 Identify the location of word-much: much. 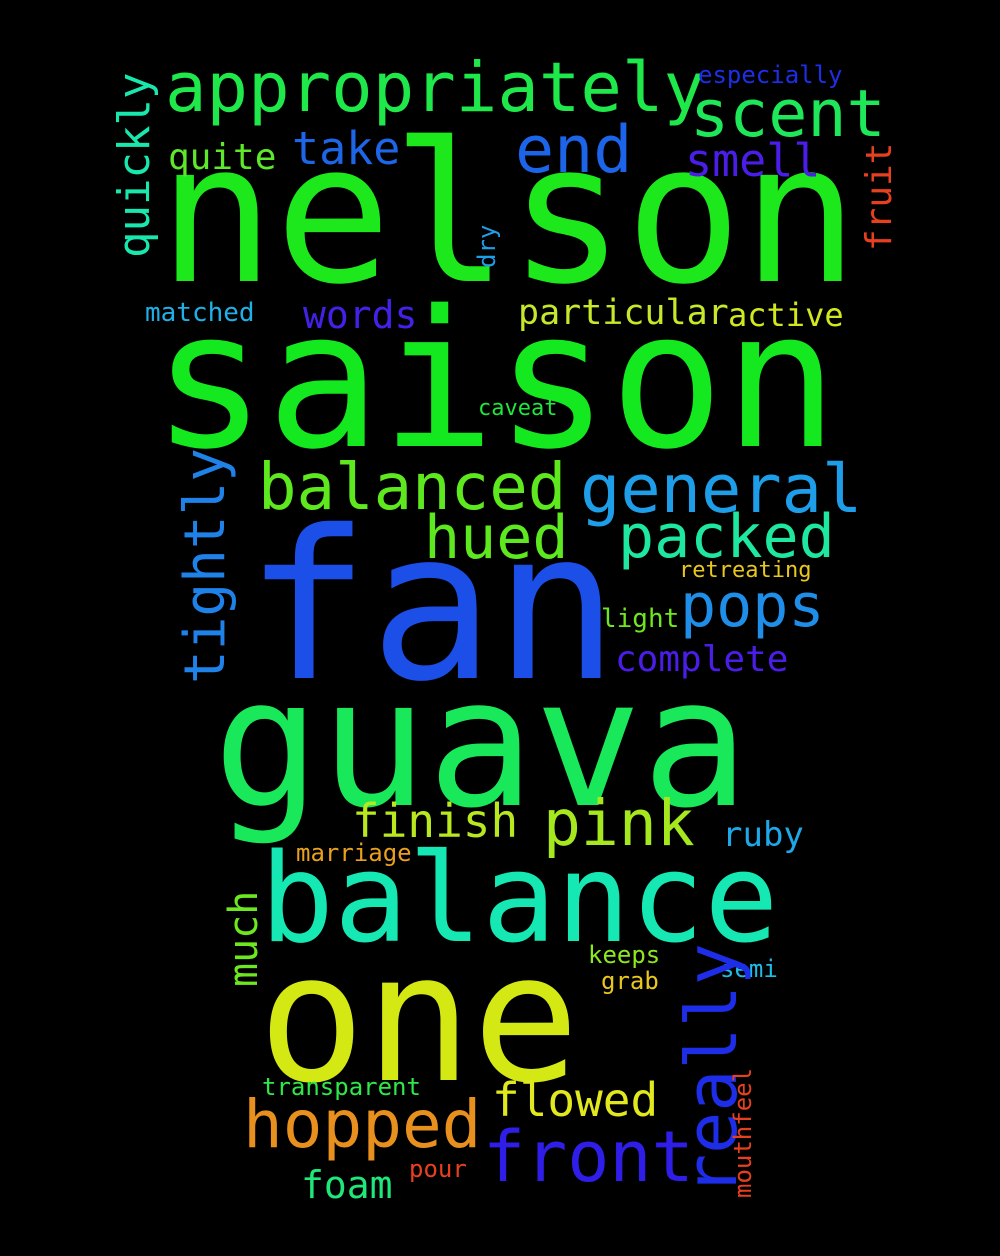
(244, 938).